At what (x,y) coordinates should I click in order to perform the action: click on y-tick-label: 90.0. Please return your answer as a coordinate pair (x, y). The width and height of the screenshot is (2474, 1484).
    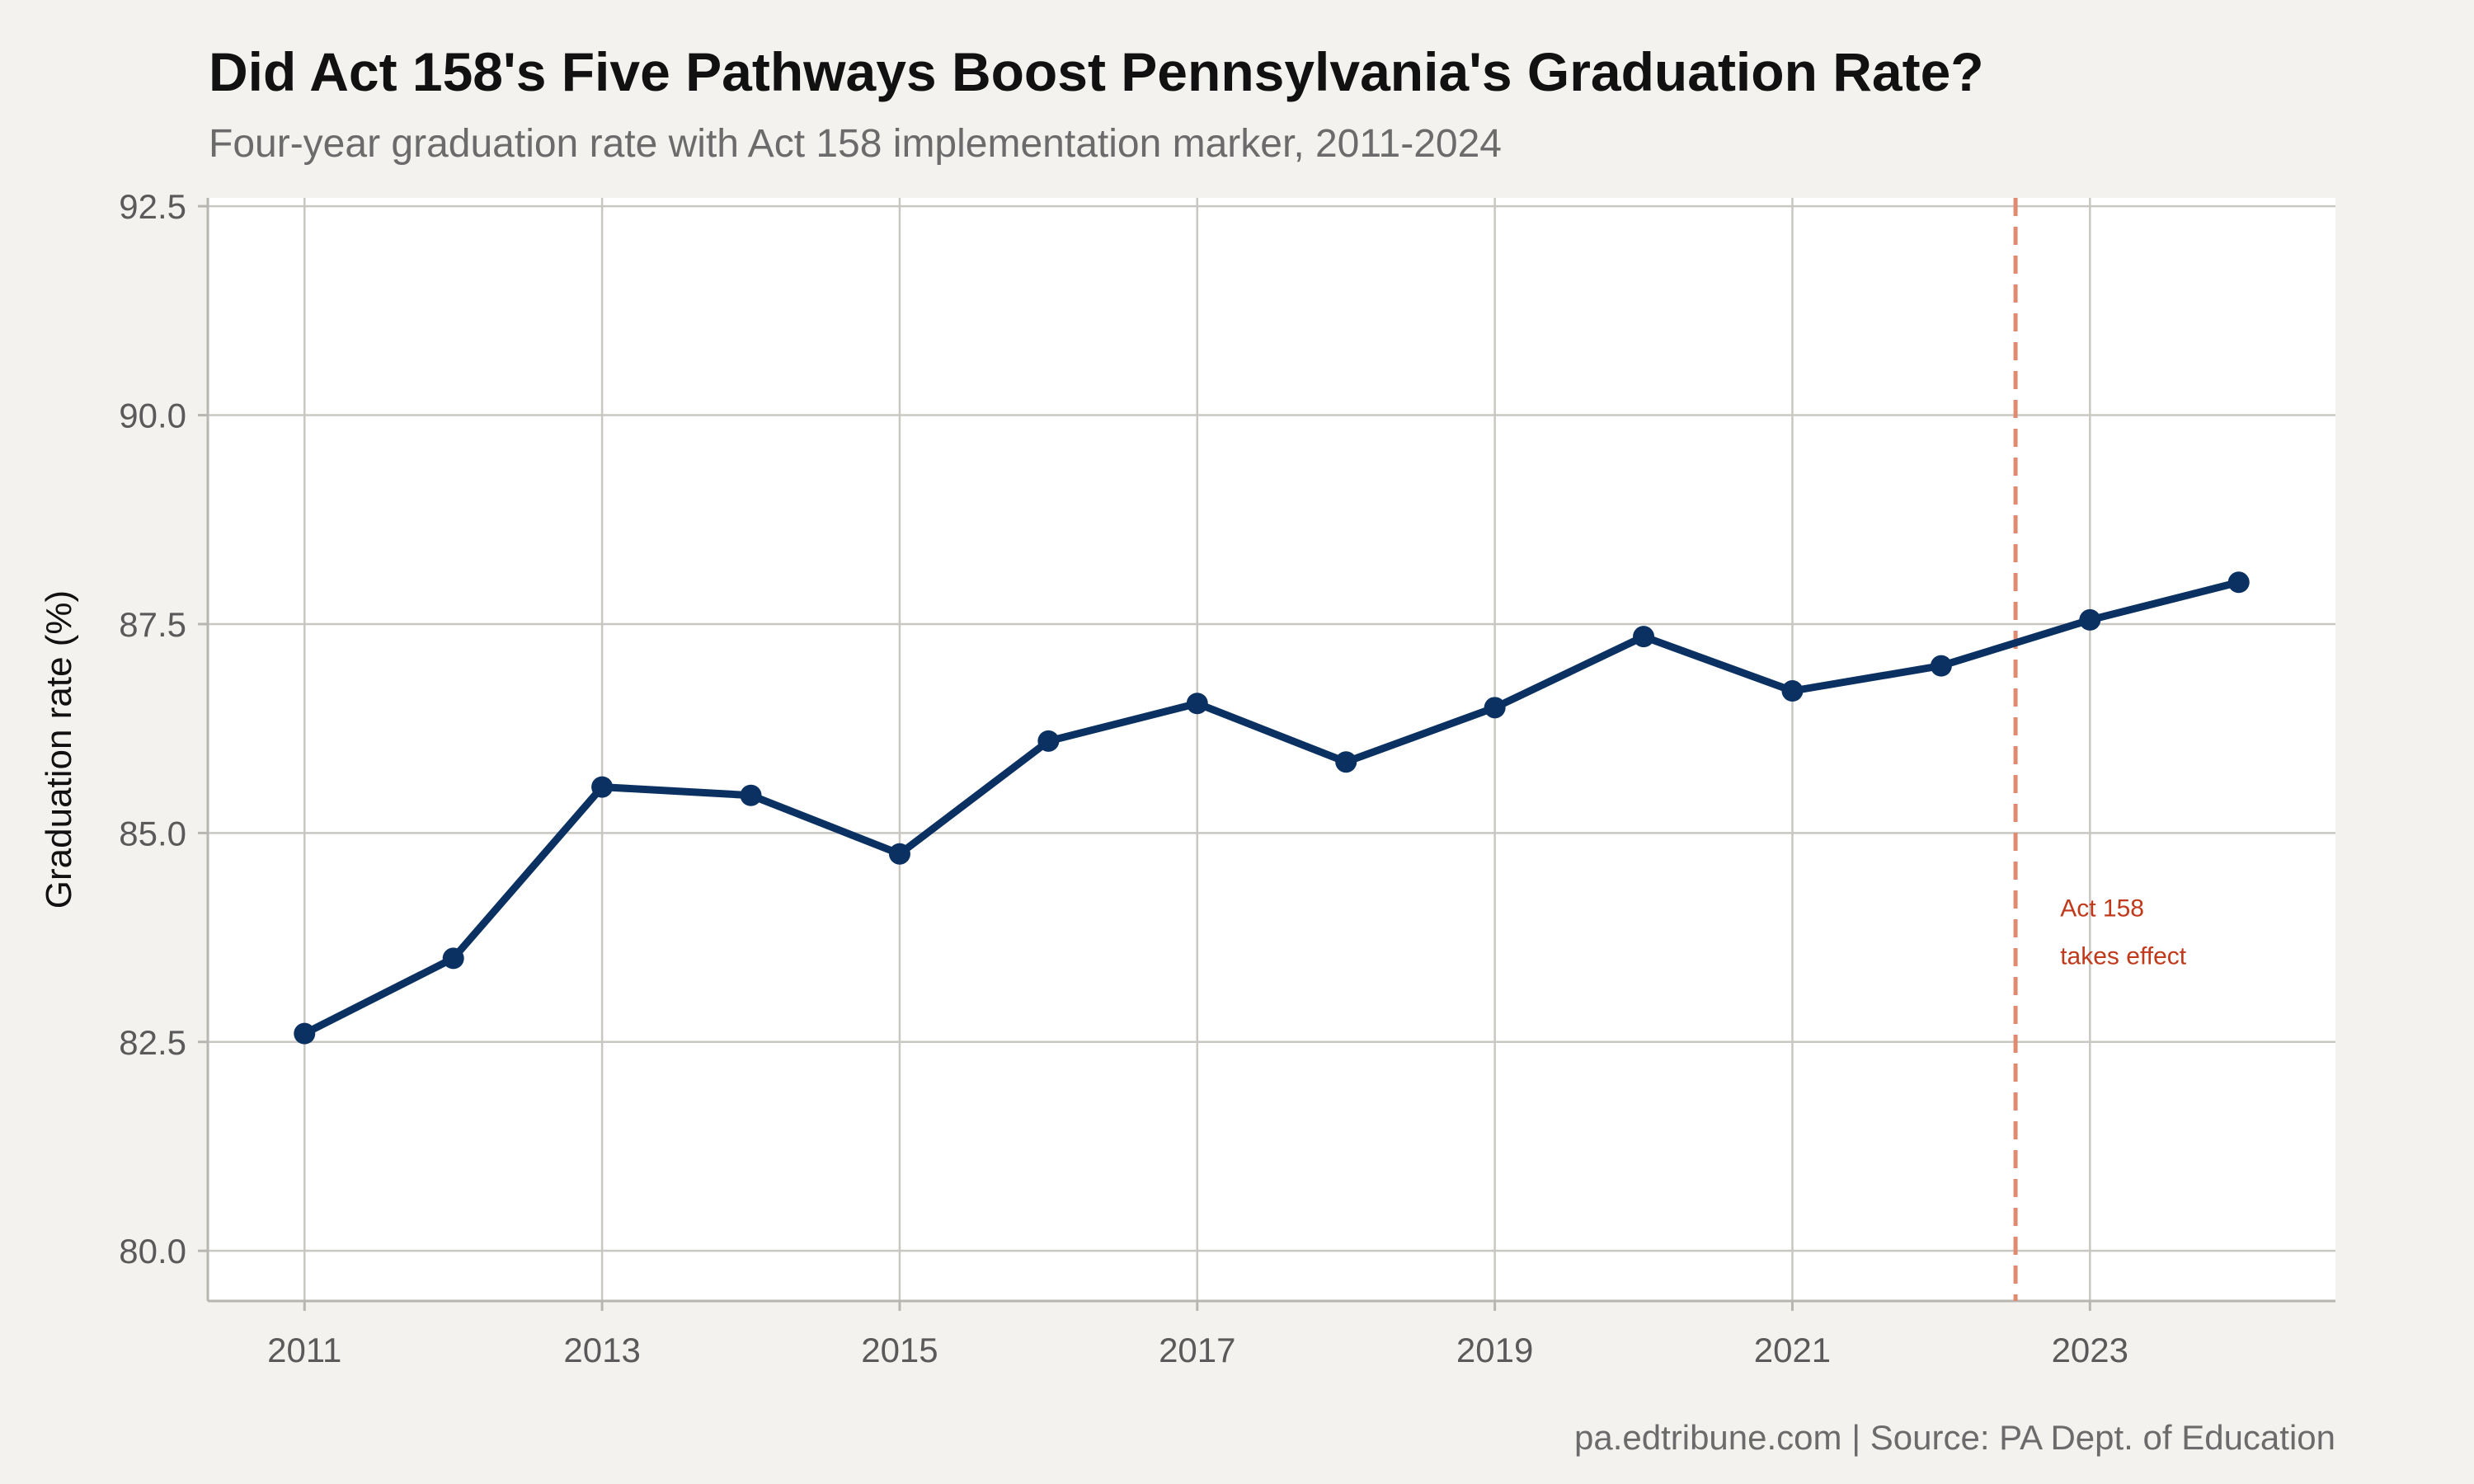
    Looking at the image, I should click on (152, 416).